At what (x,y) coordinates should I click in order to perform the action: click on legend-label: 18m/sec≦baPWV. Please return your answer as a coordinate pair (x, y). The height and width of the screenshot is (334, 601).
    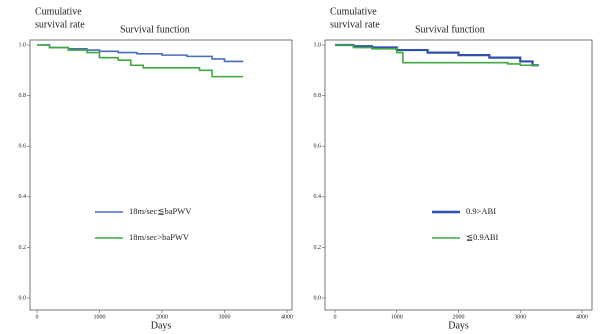
    Looking at the image, I should click on (160, 211).